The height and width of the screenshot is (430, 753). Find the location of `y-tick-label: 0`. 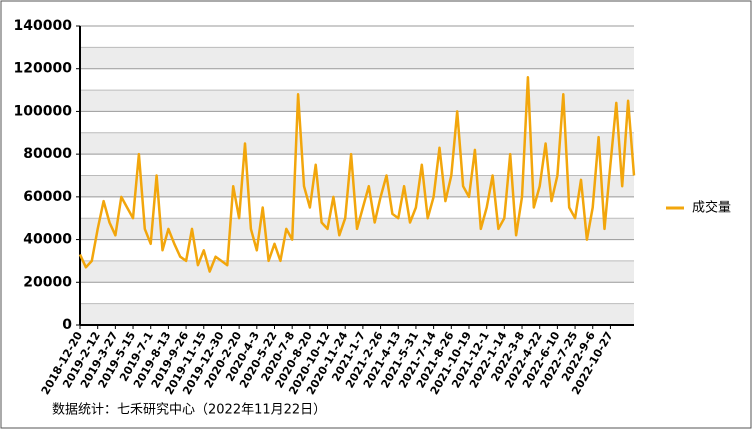

y-tick-label: 0 is located at coordinates (67, 325).